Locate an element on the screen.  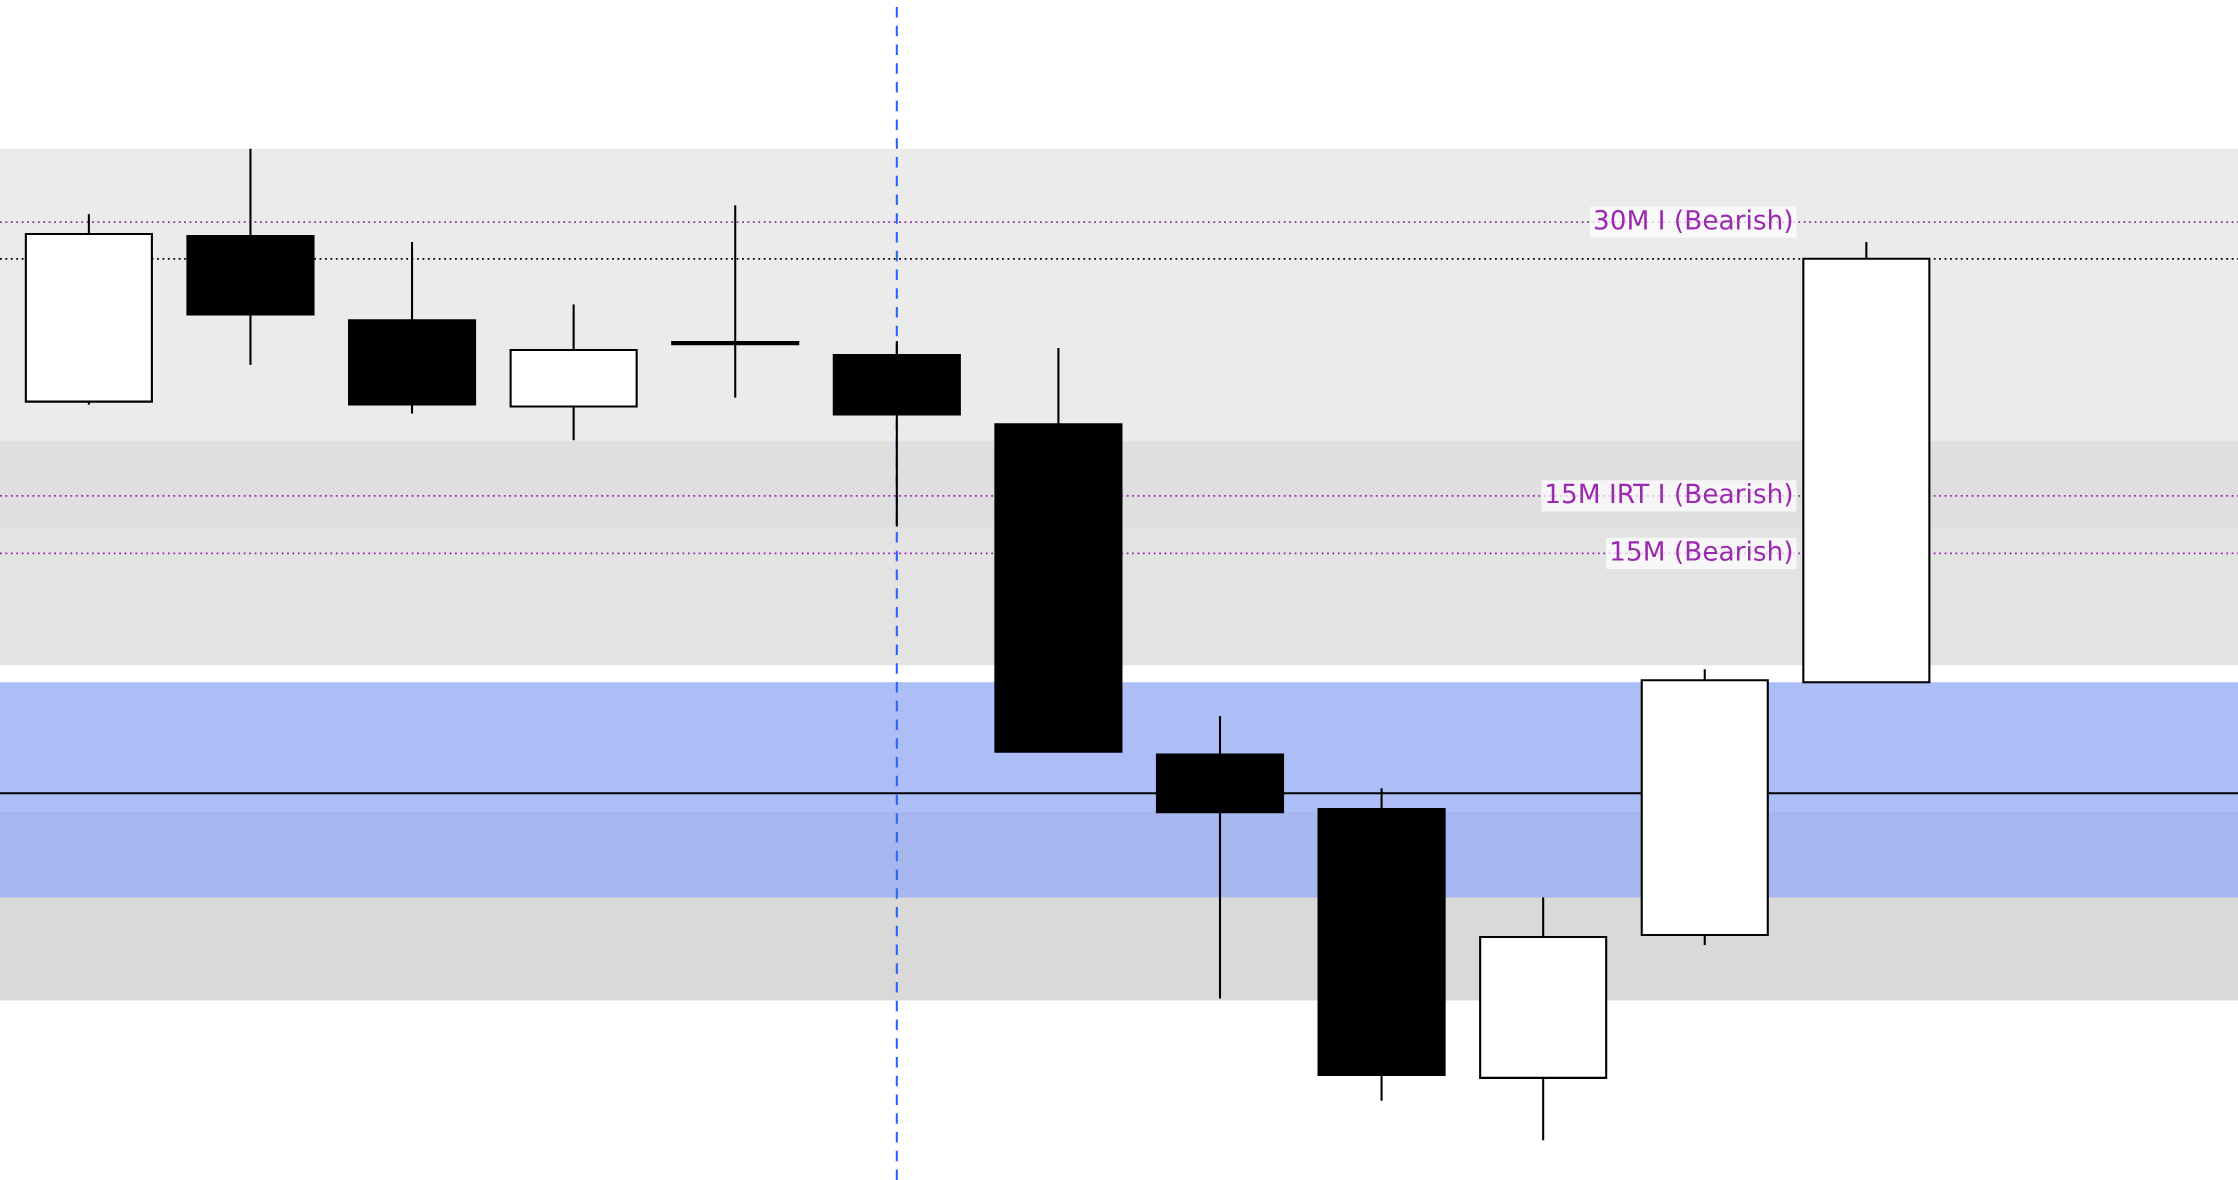
ref-line-label: 15M IRT I (Bearish) is located at coordinates (1669, 495).